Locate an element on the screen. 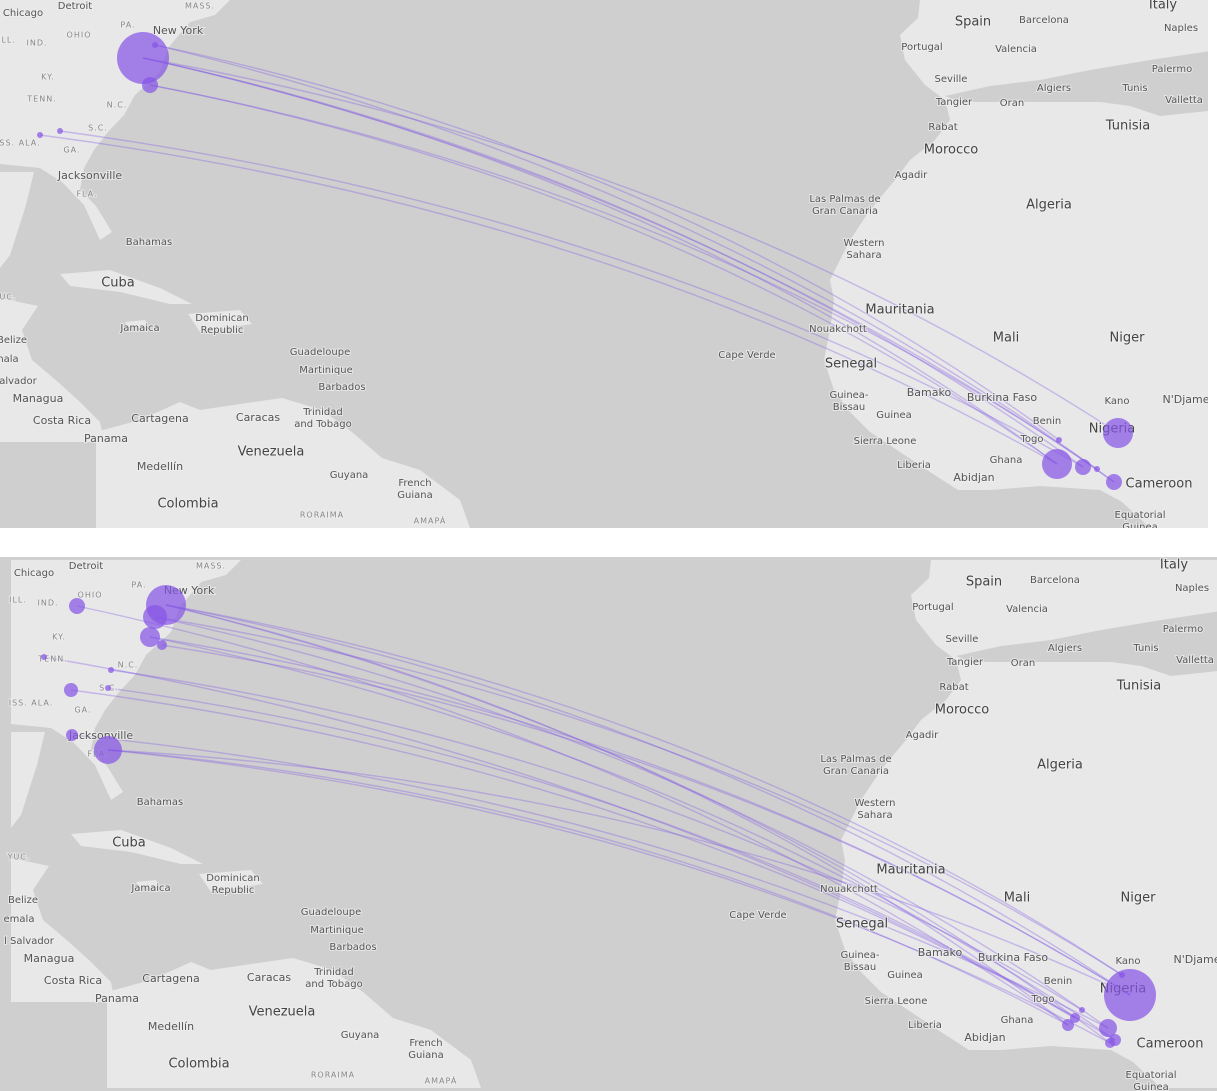 The image size is (1217, 1091). place-label: Martinique is located at coordinates (326, 370).